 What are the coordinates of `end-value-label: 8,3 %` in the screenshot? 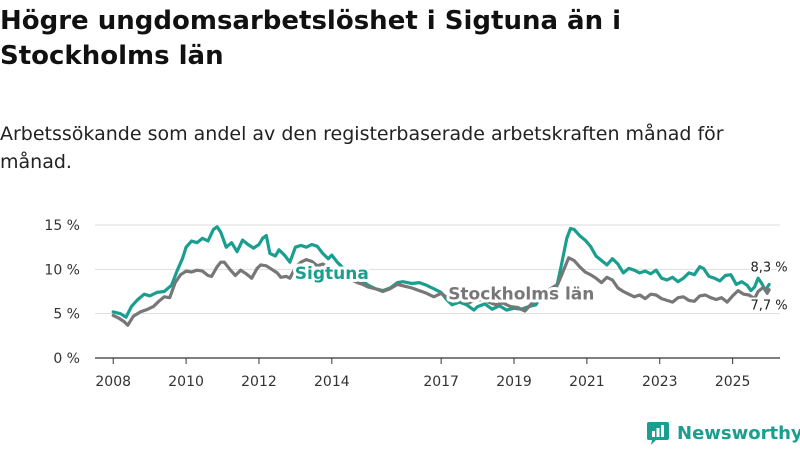 It's located at (768, 267).